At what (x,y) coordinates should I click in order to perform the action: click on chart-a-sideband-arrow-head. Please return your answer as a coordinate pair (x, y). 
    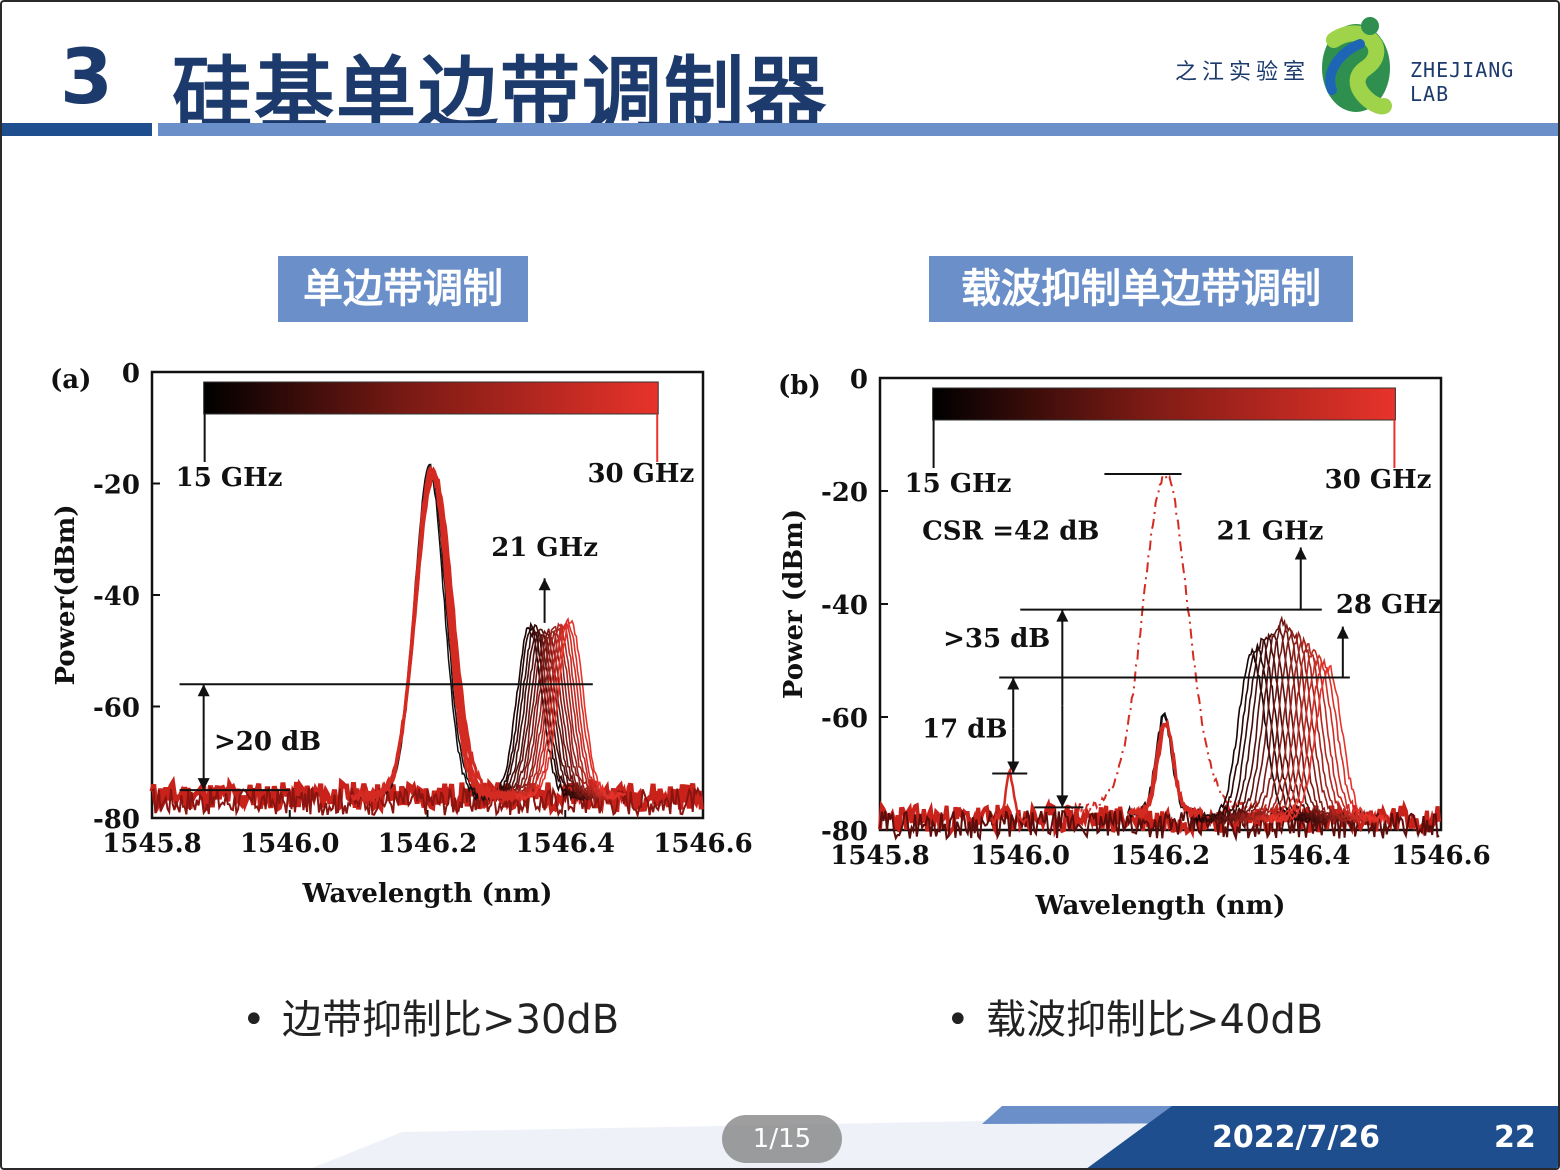
    Looking at the image, I should click on (544, 584).